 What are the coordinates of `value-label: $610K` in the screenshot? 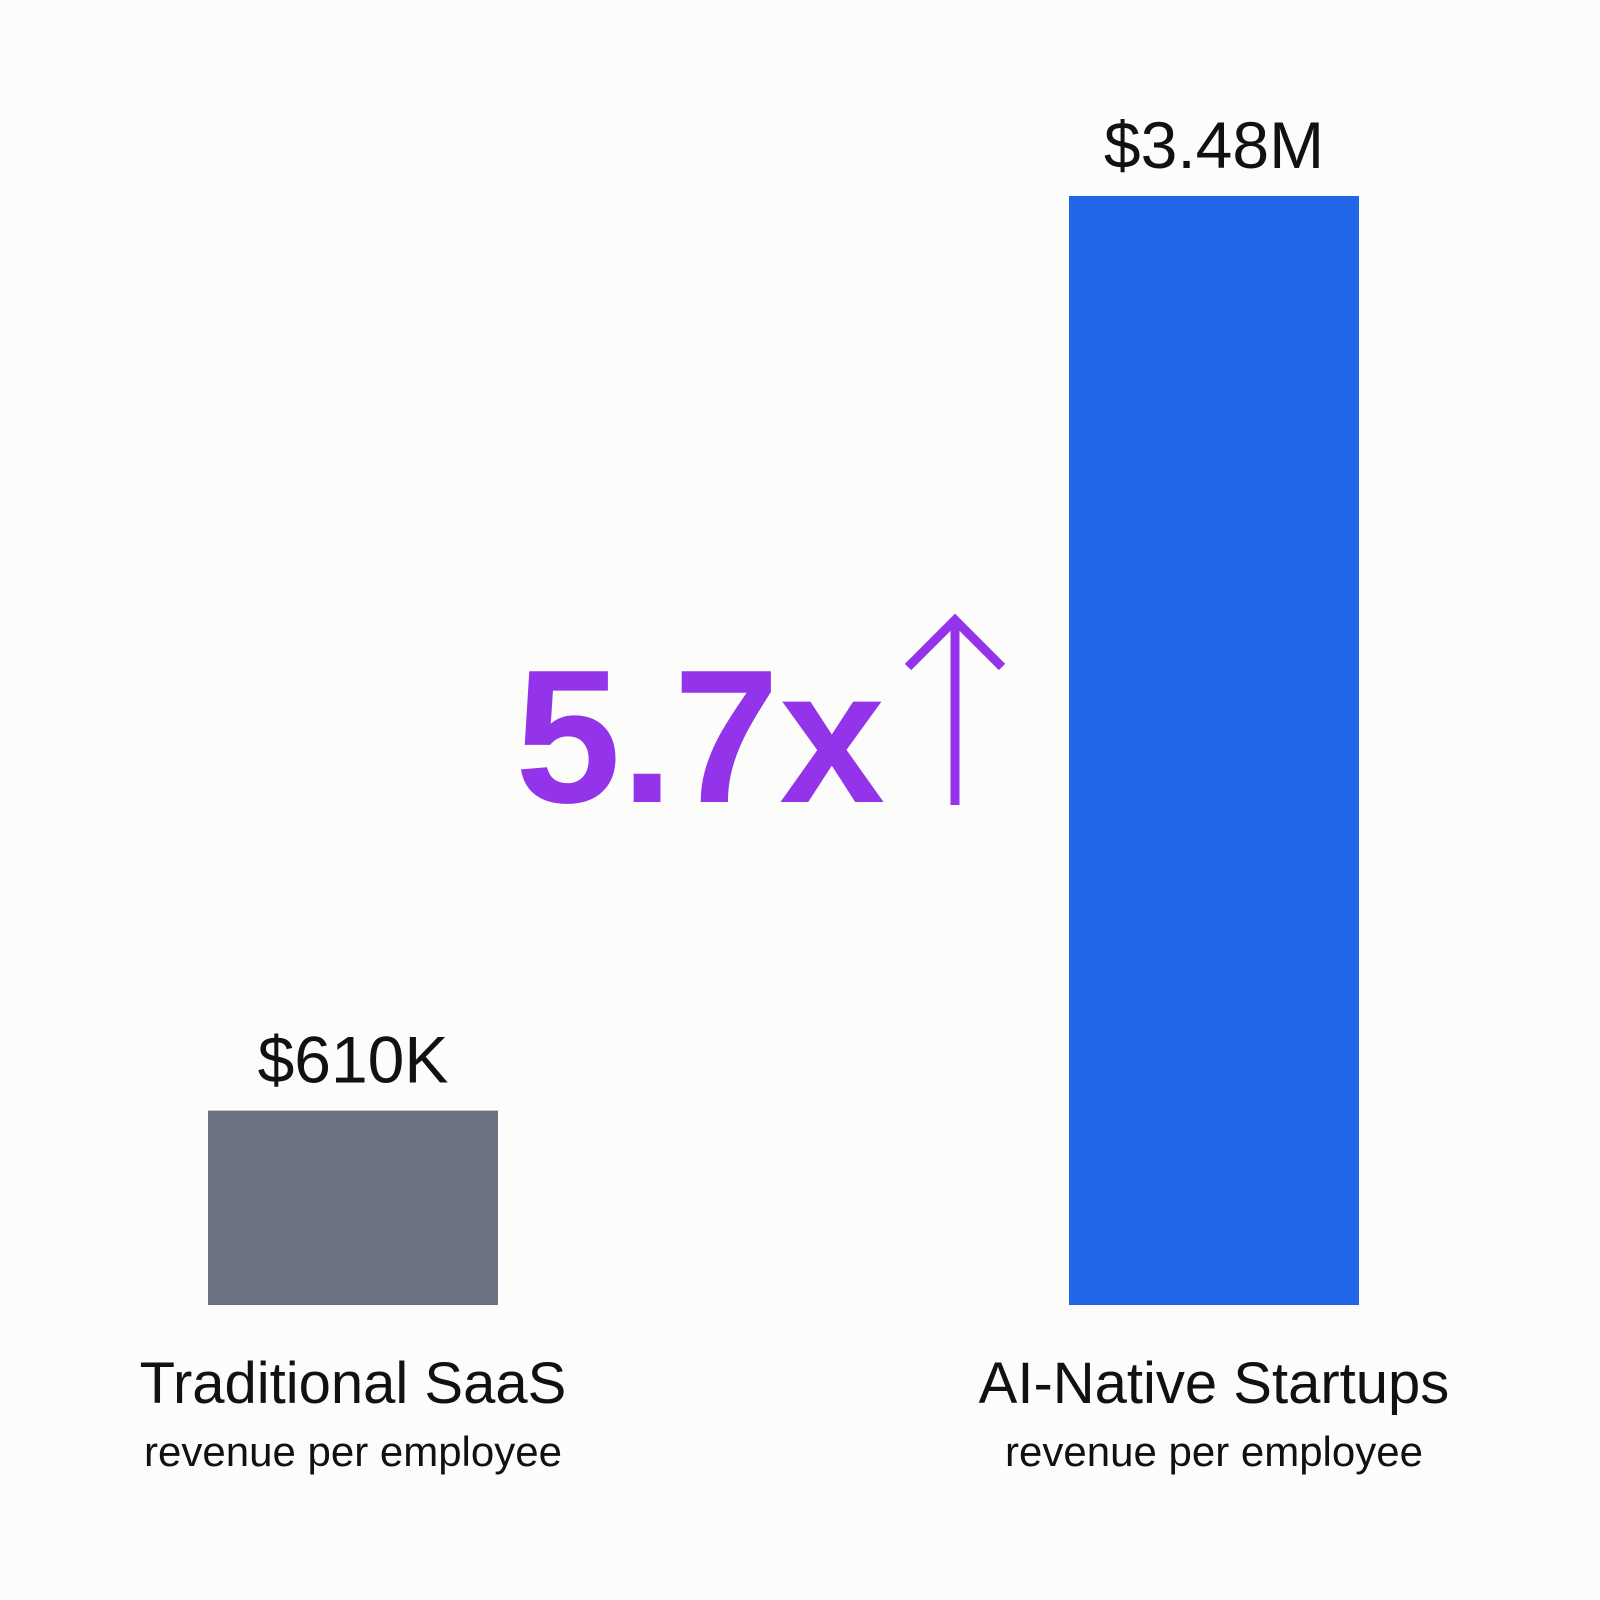 It's located at (353, 1060).